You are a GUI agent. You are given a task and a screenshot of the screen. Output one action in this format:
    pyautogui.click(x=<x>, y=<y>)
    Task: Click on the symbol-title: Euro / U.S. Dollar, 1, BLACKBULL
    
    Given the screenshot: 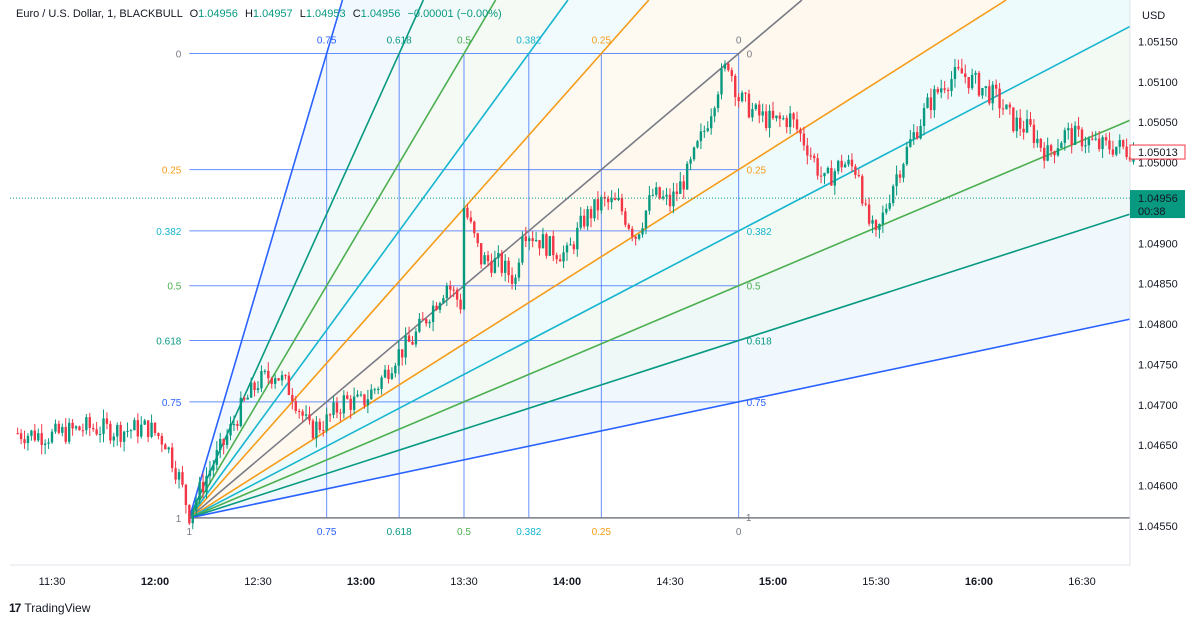 What is the action you would take?
    pyautogui.click(x=99, y=14)
    